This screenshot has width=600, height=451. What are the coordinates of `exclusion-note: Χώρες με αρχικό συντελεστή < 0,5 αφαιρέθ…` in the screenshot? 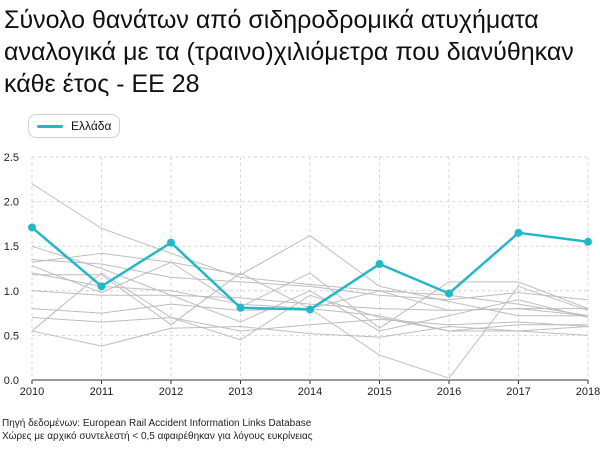 It's located at (157, 436).